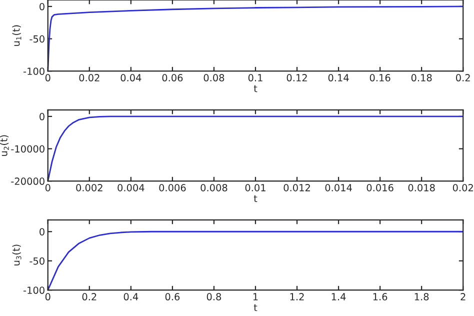 The width and height of the screenshot is (474, 316). What do you see at coordinates (131, 188) in the screenshot?
I see `x-tick-label: 0.004` at bounding box center [131, 188].